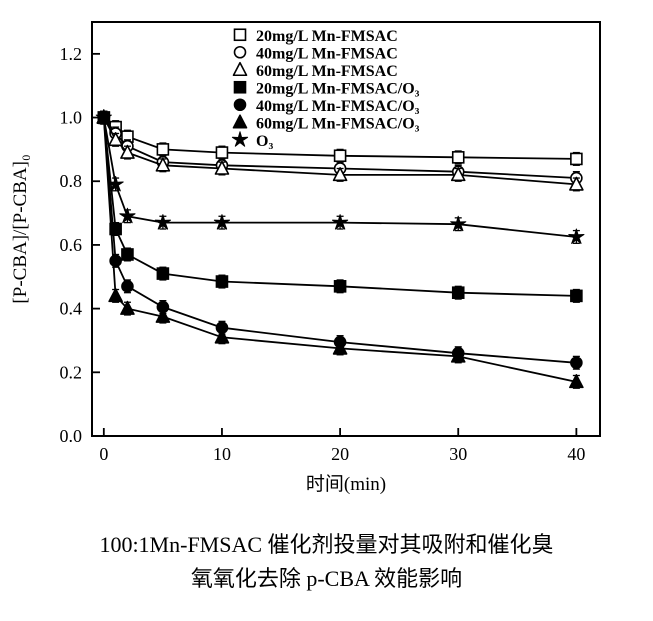 The image size is (653, 621). What do you see at coordinates (576, 454) in the screenshot?
I see `x-tick-label: 40` at bounding box center [576, 454].